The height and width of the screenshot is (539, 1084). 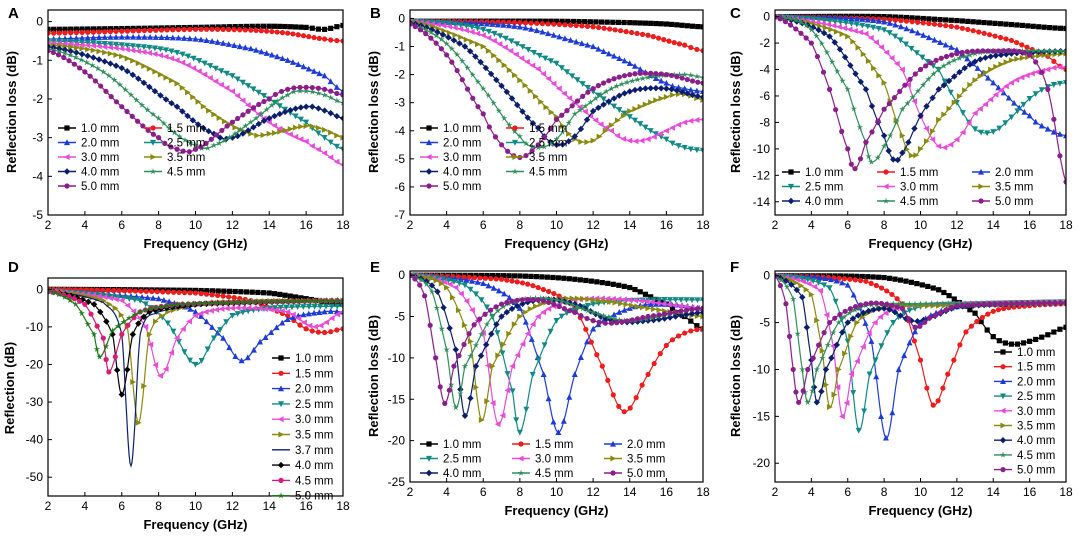 What do you see at coordinates (195, 63) in the screenshot?
I see `series-2-0mm` at bounding box center [195, 63].